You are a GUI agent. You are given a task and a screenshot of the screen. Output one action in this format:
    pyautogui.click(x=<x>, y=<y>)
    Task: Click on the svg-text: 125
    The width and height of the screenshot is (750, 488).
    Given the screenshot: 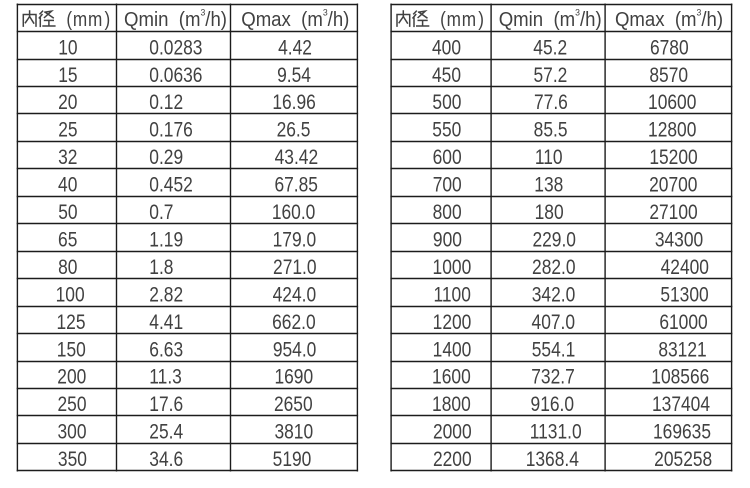 What is the action you would take?
    pyautogui.click(x=70, y=322)
    